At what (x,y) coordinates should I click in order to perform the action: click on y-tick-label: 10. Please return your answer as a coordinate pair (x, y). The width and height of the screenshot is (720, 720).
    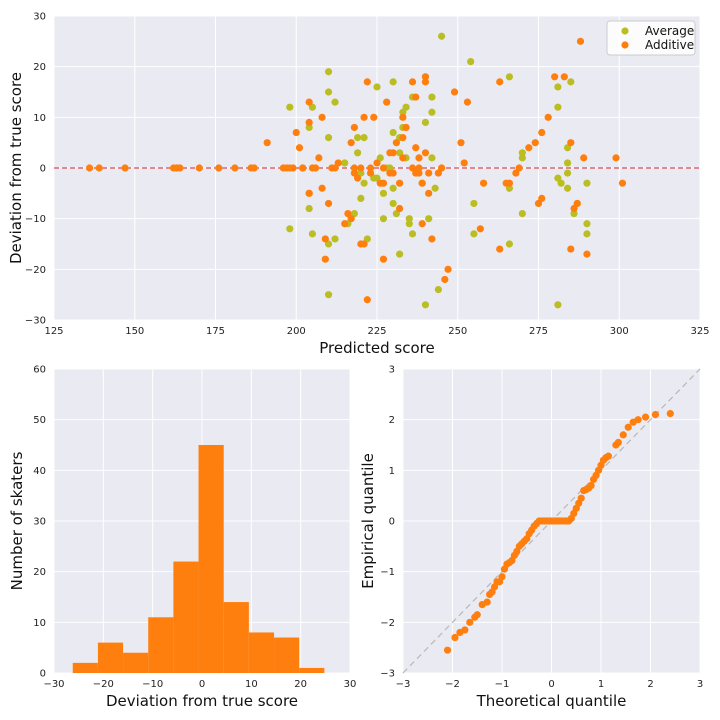
    Looking at the image, I should click on (39, 118).